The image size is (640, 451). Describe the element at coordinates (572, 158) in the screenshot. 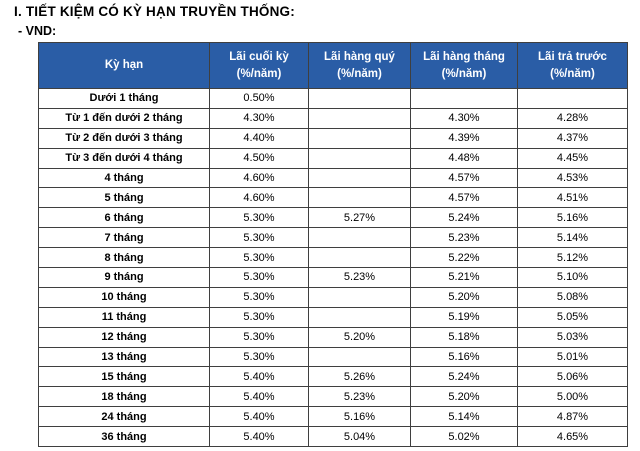

I see `rate-cell: 4.45%` at that location.